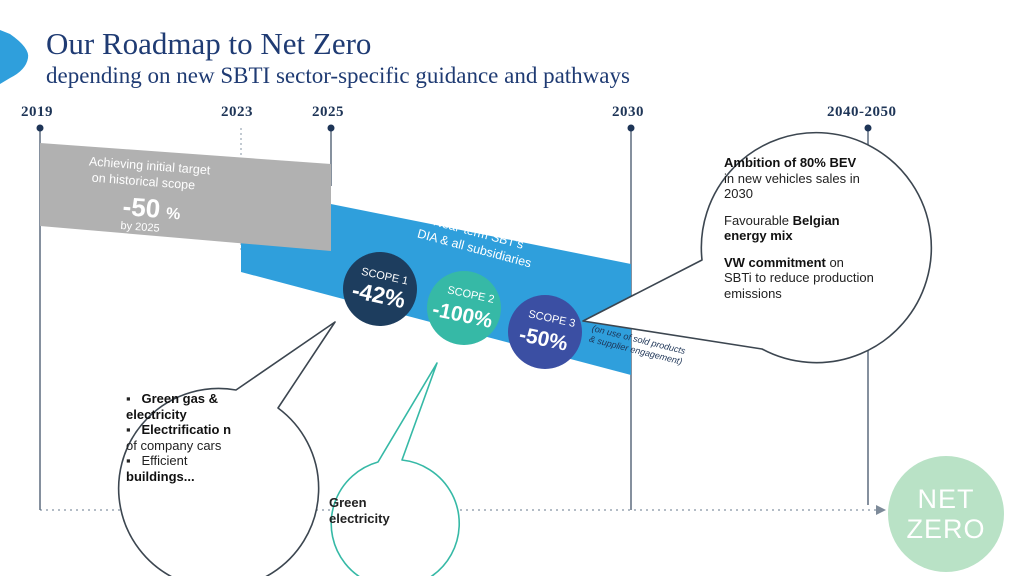 The width and height of the screenshot is (1024, 576). Describe the element at coordinates (464, 308) in the screenshot. I see `scope2-circle` at that location.